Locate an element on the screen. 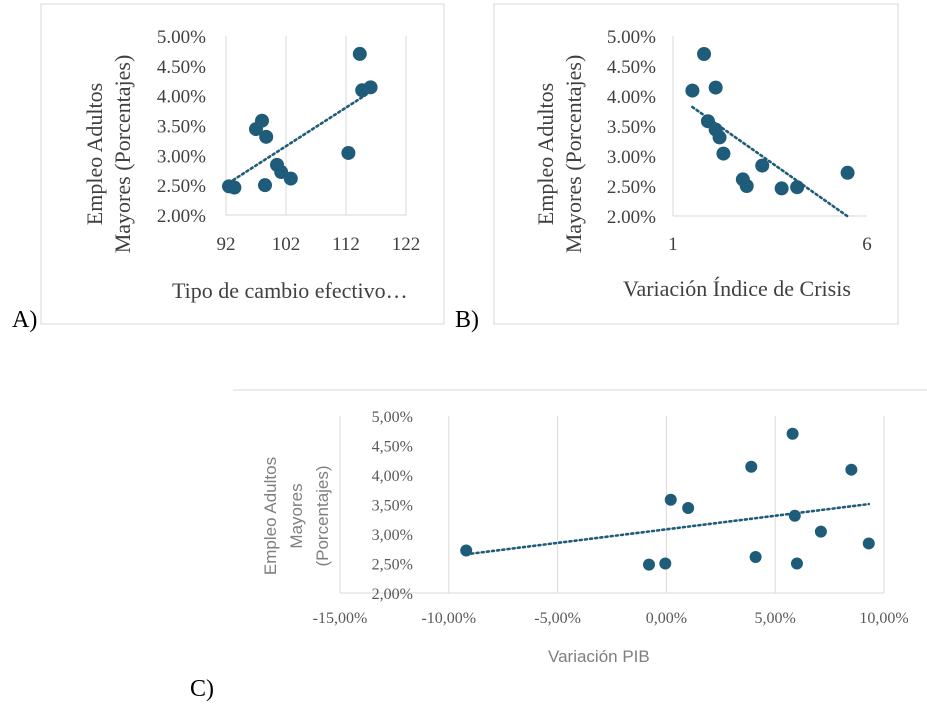 This screenshot has height=704, width=927. chart-c-x-tick-label: -10,00% is located at coordinates (448, 618).